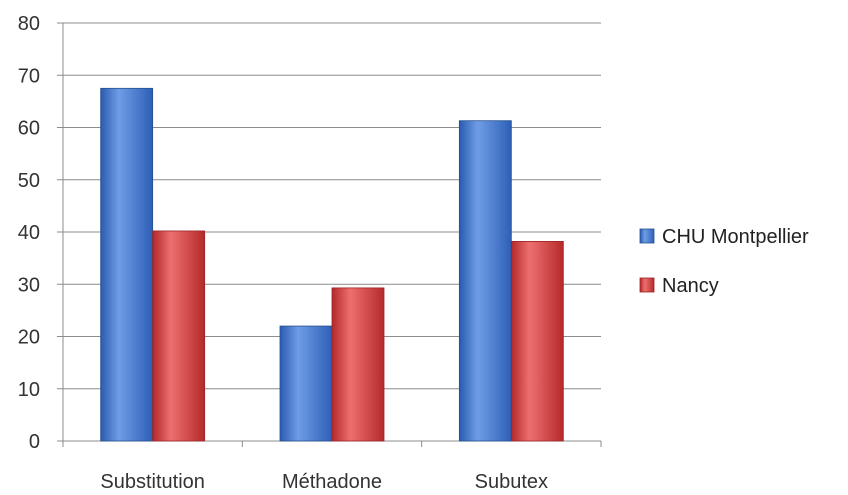 Image resolution: width=848 pixels, height=495 pixels. I want to click on x-tick-label: Subutex, so click(511, 482).